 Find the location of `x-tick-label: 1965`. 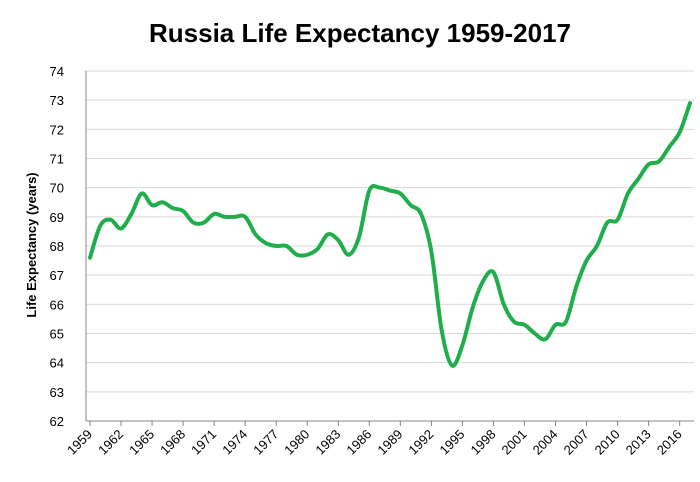

x-tick-label: 1965 is located at coordinates (141, 442).